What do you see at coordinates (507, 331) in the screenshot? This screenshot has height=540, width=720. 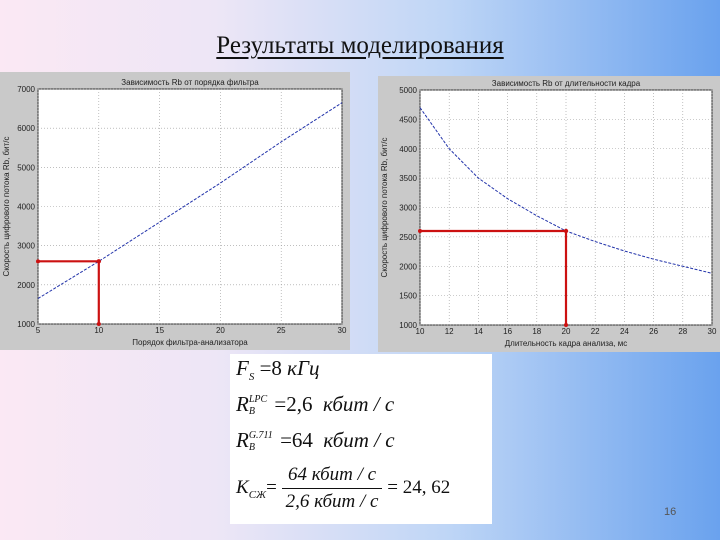 I see `x-tick-label: 16` at bounding box center [507, 331].